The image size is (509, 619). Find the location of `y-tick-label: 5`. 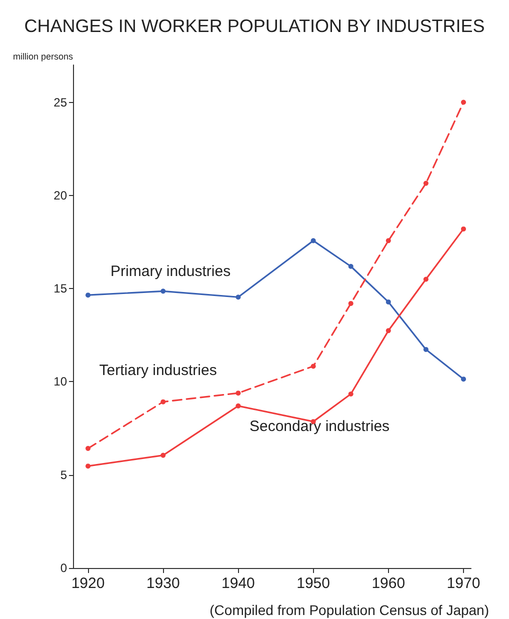

y-tick-label: 5 is located at coordinates (64, 475).